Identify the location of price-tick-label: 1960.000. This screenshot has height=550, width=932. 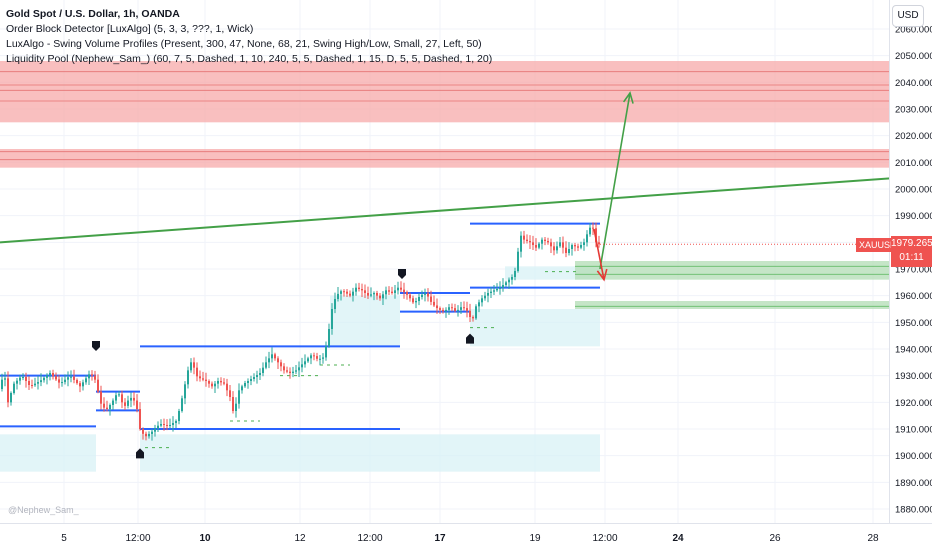
(913, 296).